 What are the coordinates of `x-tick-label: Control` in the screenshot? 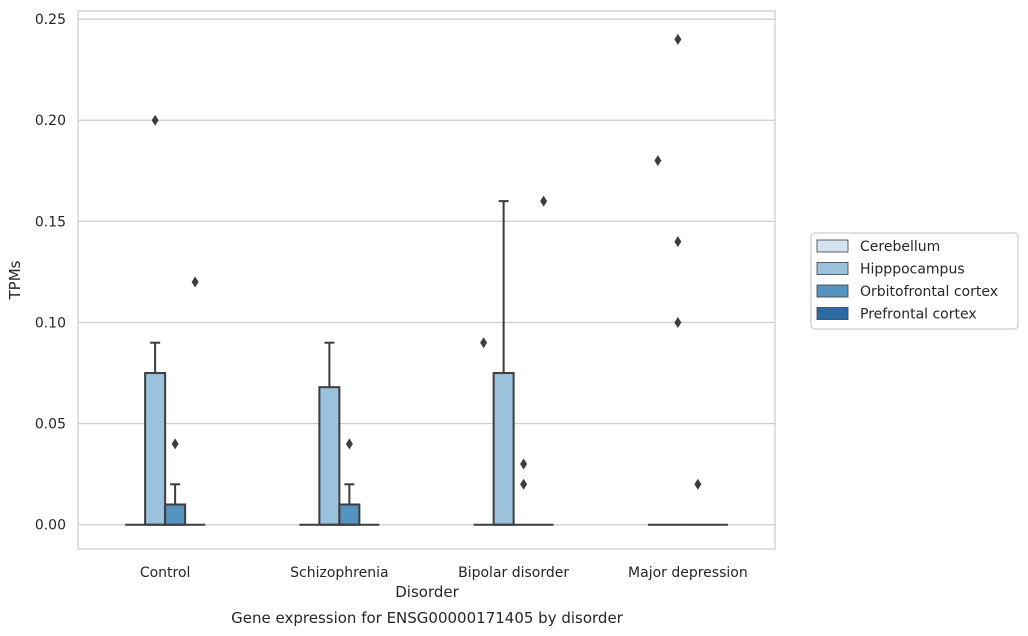 It's located at (165, 573).